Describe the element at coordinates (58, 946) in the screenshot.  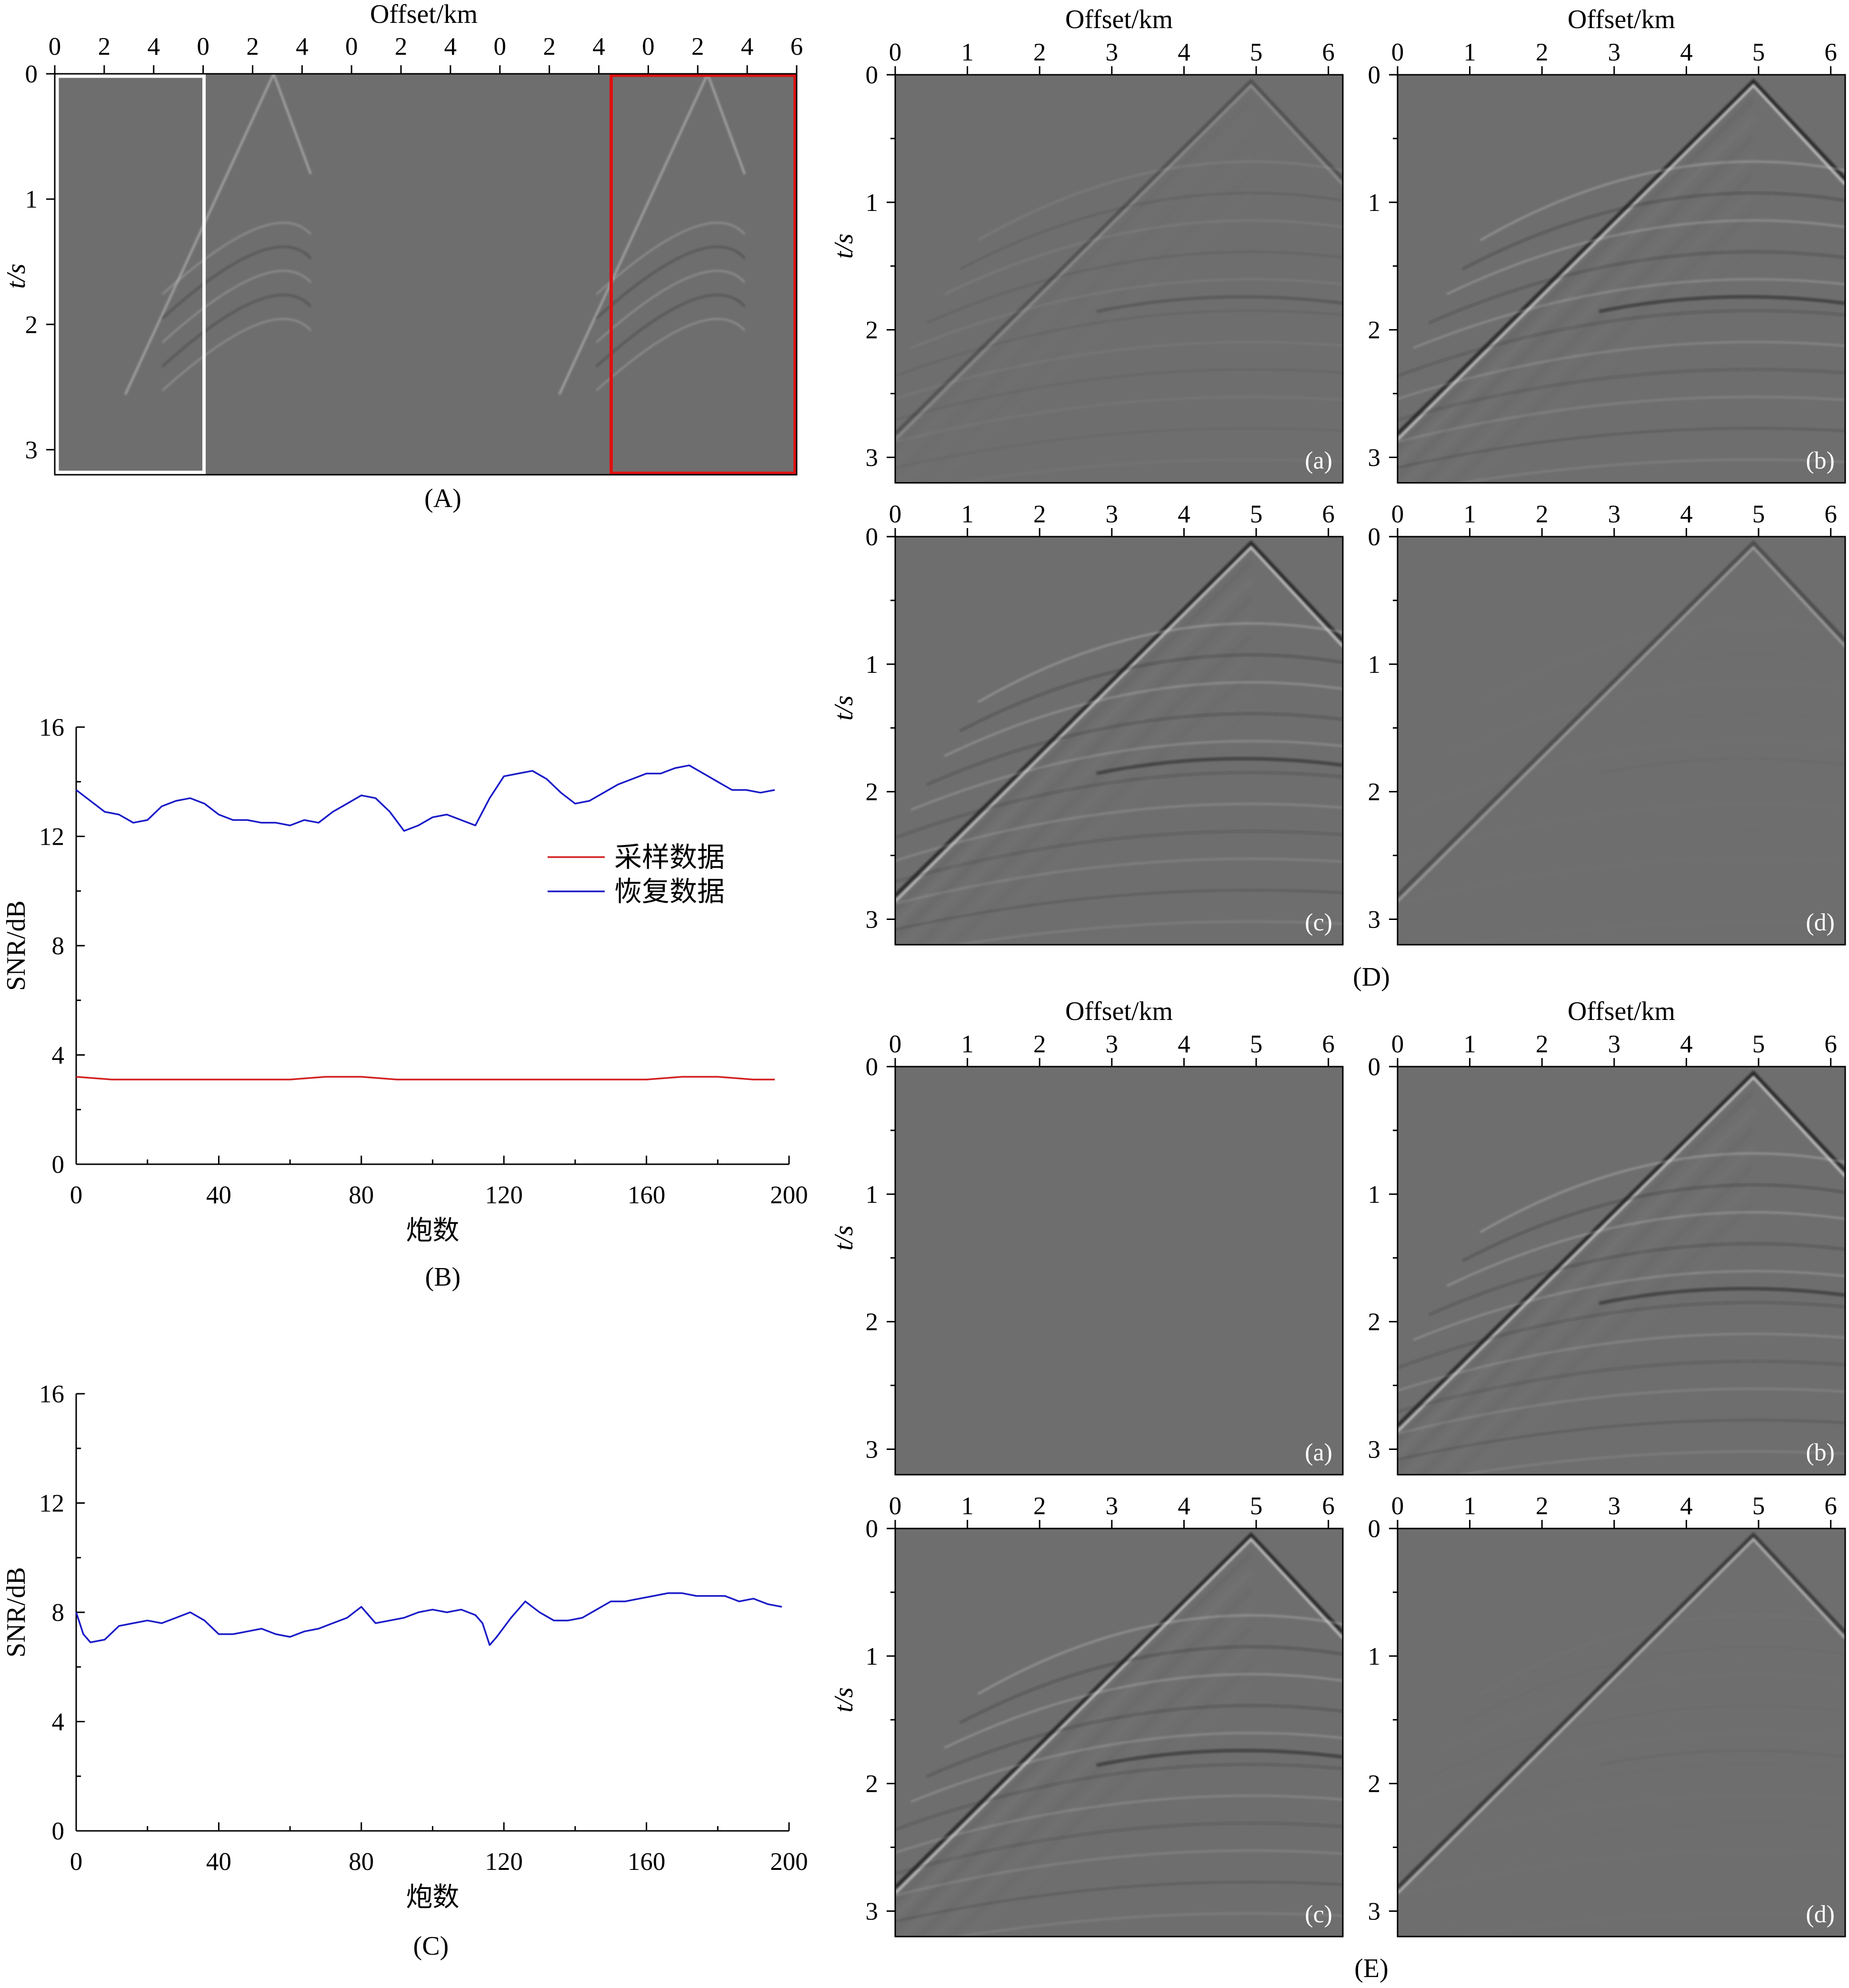
I see `y-tick-label: 8` at that location.